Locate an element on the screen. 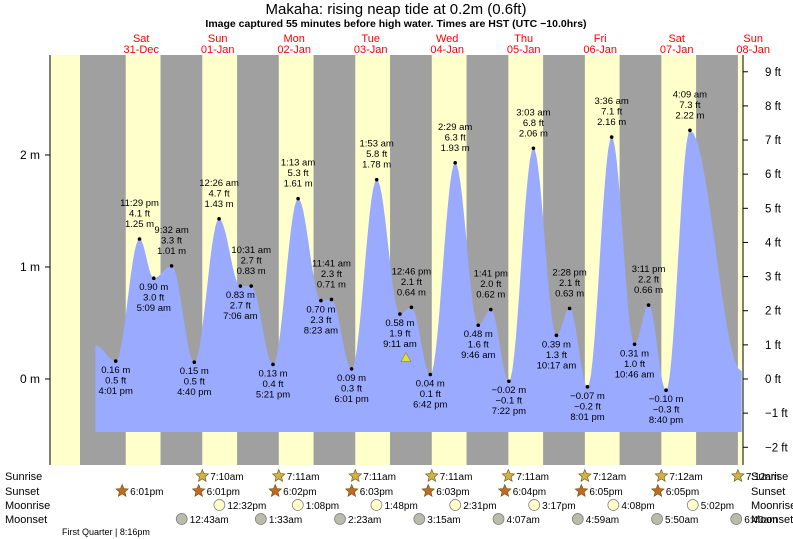 The image size is (793, 539). tide-label: 2:29 am is located at coordinates (455, 127).